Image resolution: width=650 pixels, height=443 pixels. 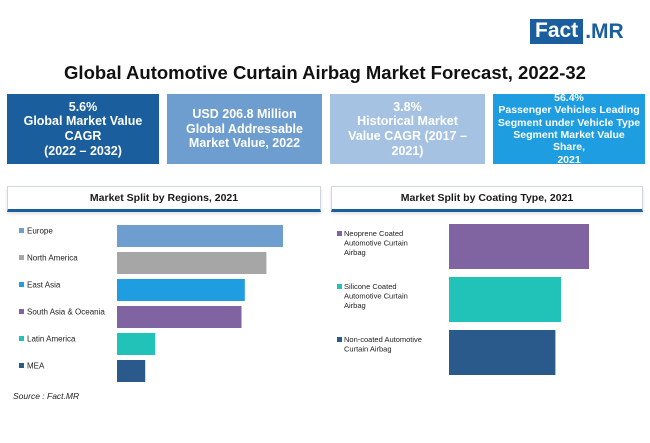 I want to click on tick-label-mea: MEA, so click(x=36, y=366).